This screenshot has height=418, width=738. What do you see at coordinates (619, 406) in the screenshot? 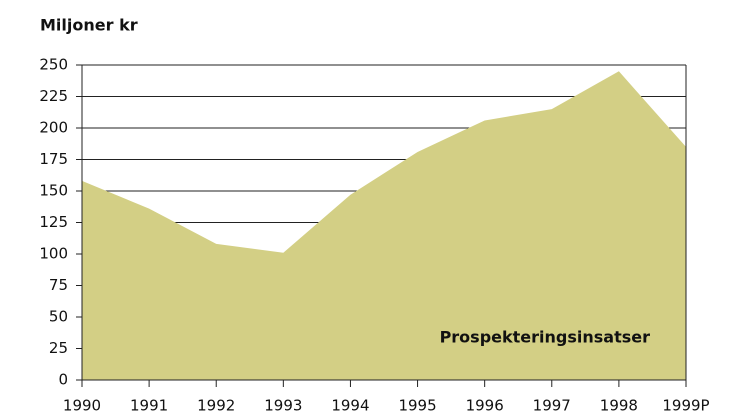
I see `x-tick-label: 1998` at bounding box center [619, 406].